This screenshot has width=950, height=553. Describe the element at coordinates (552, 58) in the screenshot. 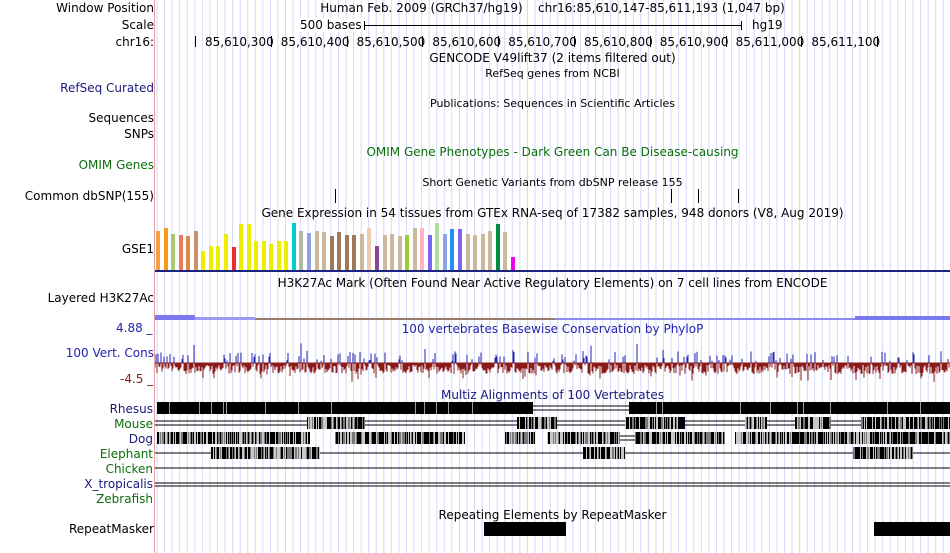

I see `gencode-track-title: GENCODE V49lift37 (2 items filtered out)` at that location.